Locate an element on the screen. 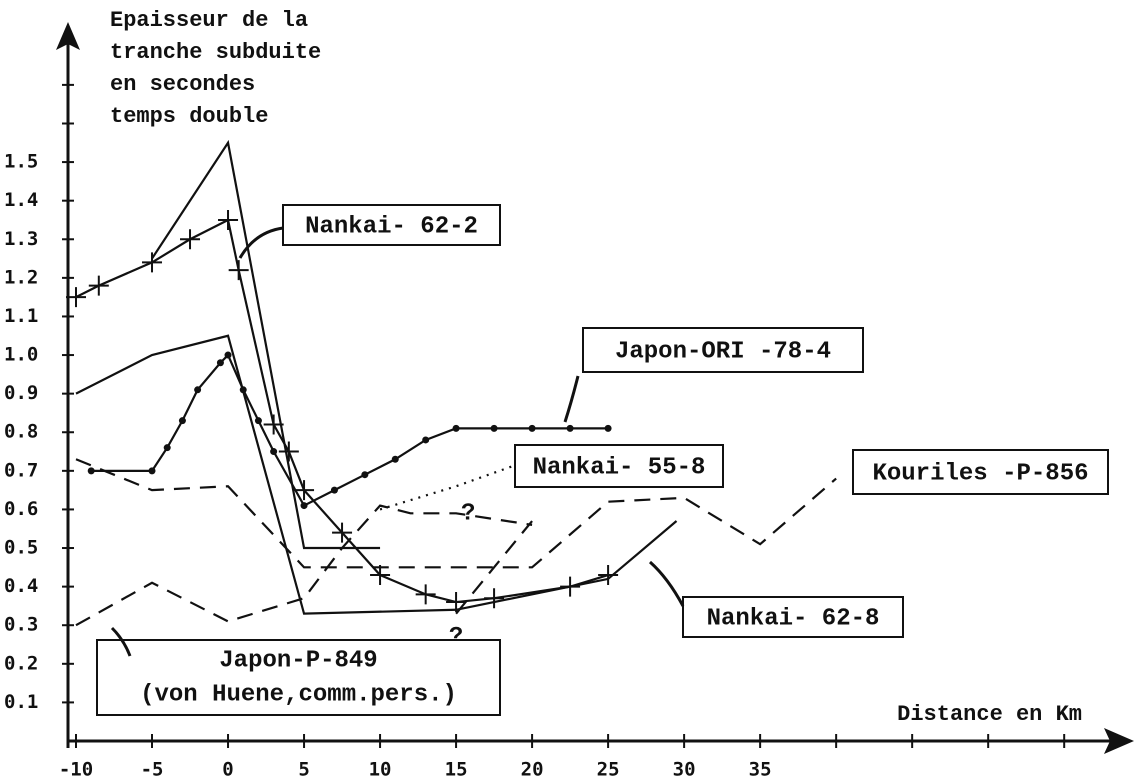 The image size is (1136, 782). y-tick-label: 1.4 is located at coordinates (21, 200).